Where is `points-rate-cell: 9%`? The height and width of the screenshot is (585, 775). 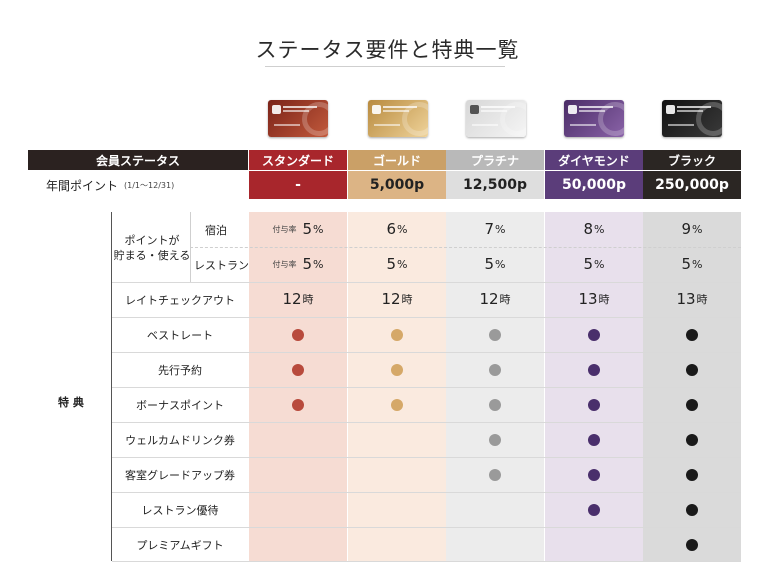
points-rate-cell: 9% is located at coordinates (692, 229).